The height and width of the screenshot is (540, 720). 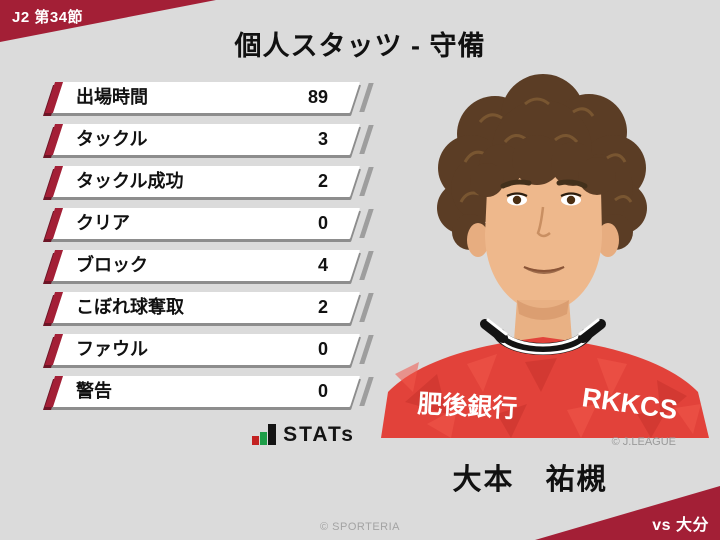 I want to click on player-name: 大本 祐槻, so click(x=530, y=480).